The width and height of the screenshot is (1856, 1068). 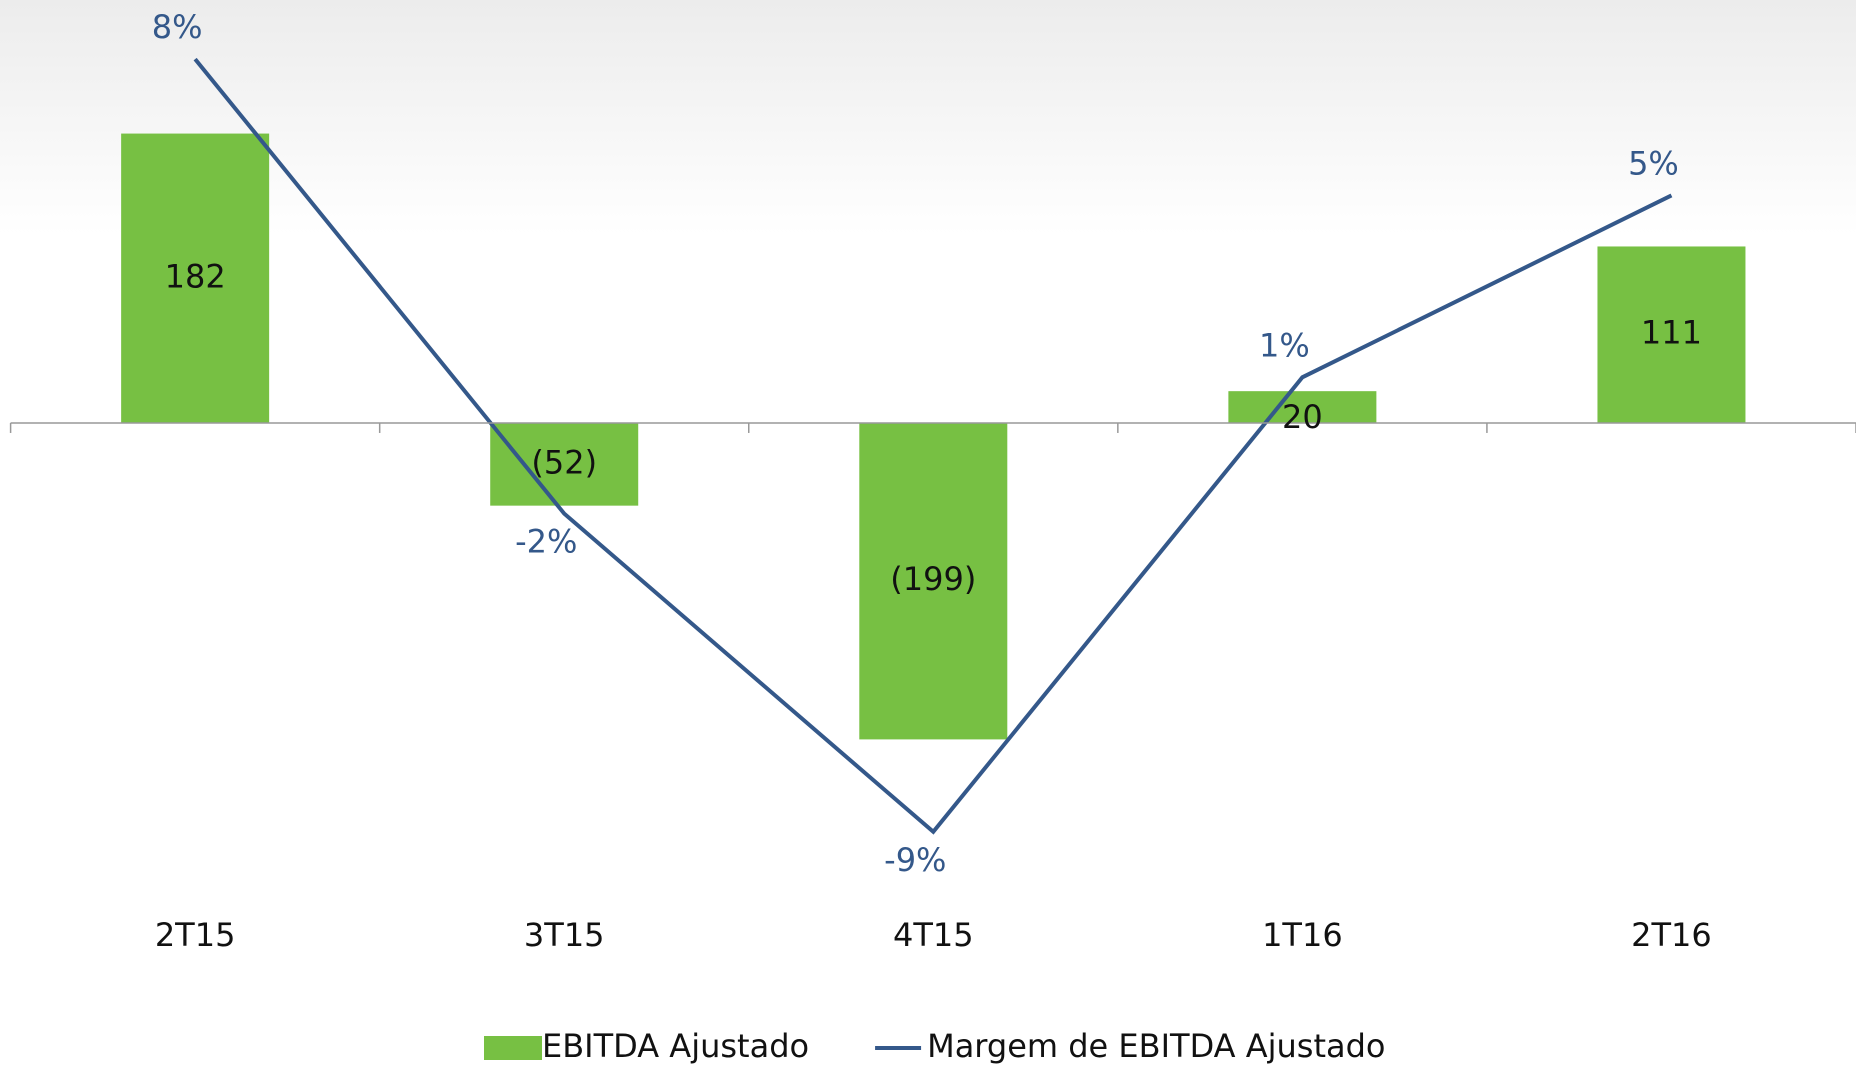 What do you see at coordinates (1284, 345) in the screenshot?
I see `data-label: 1%` at bounding box center [1284, 345].